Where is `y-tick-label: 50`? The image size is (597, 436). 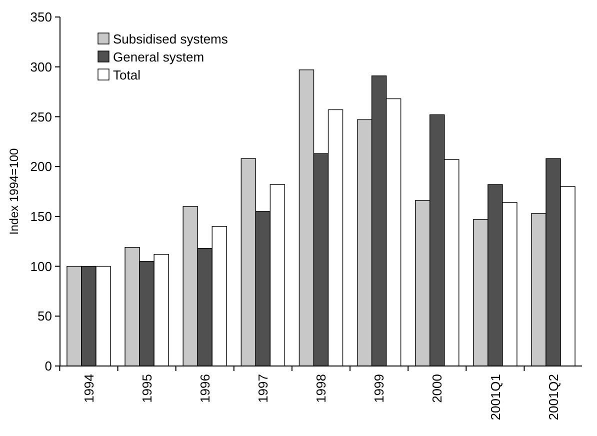 y-tick-label: 50 is located at coordinates (45, 316).